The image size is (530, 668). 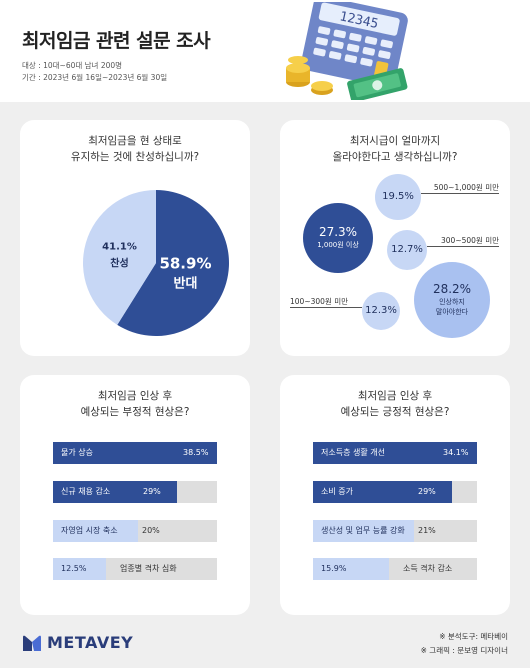 What do you see at coordinates (353, 452) in the screenshot?
I see `positive-bar-label: 저소득층 생활 개선` at bounding box center [353, 452].